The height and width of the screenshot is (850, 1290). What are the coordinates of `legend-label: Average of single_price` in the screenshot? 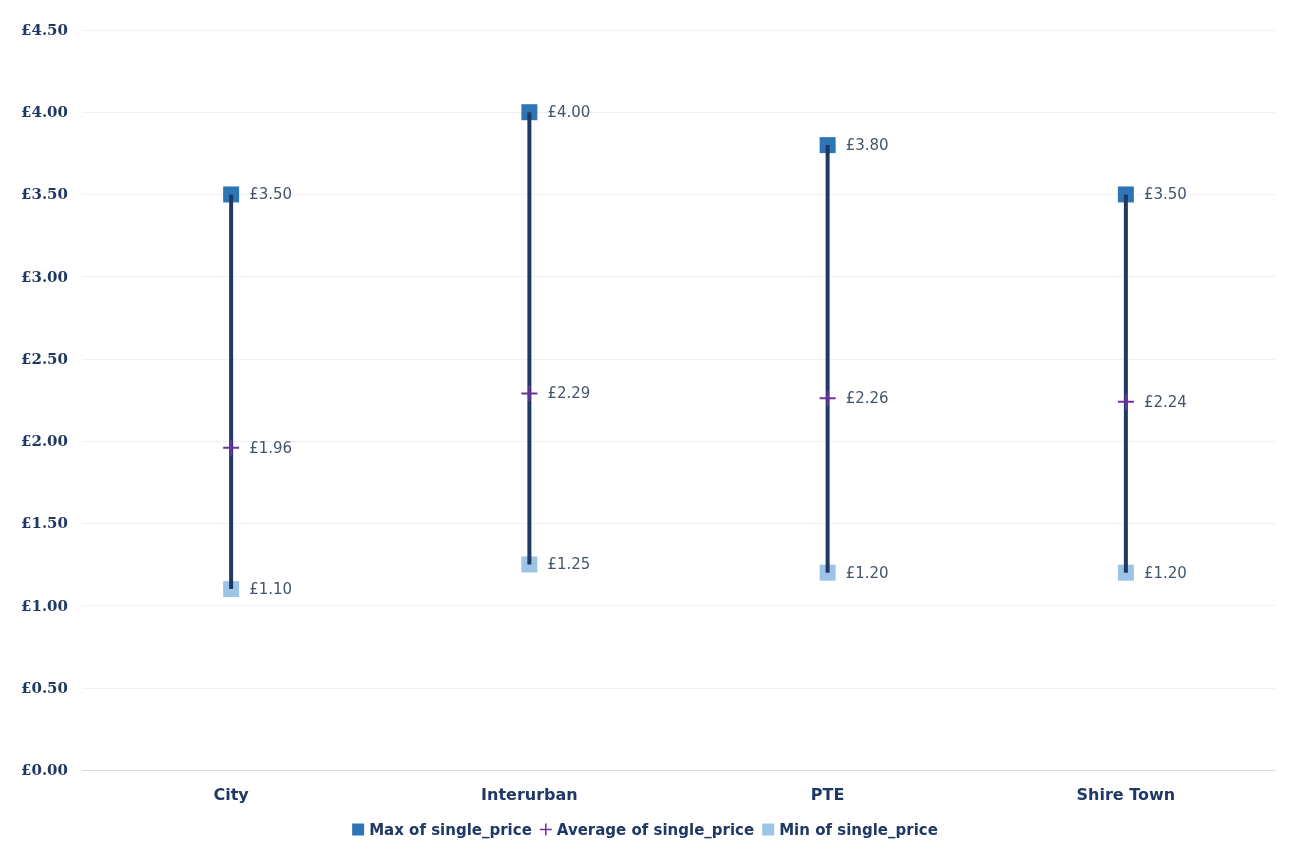 It's located at (655, 829).